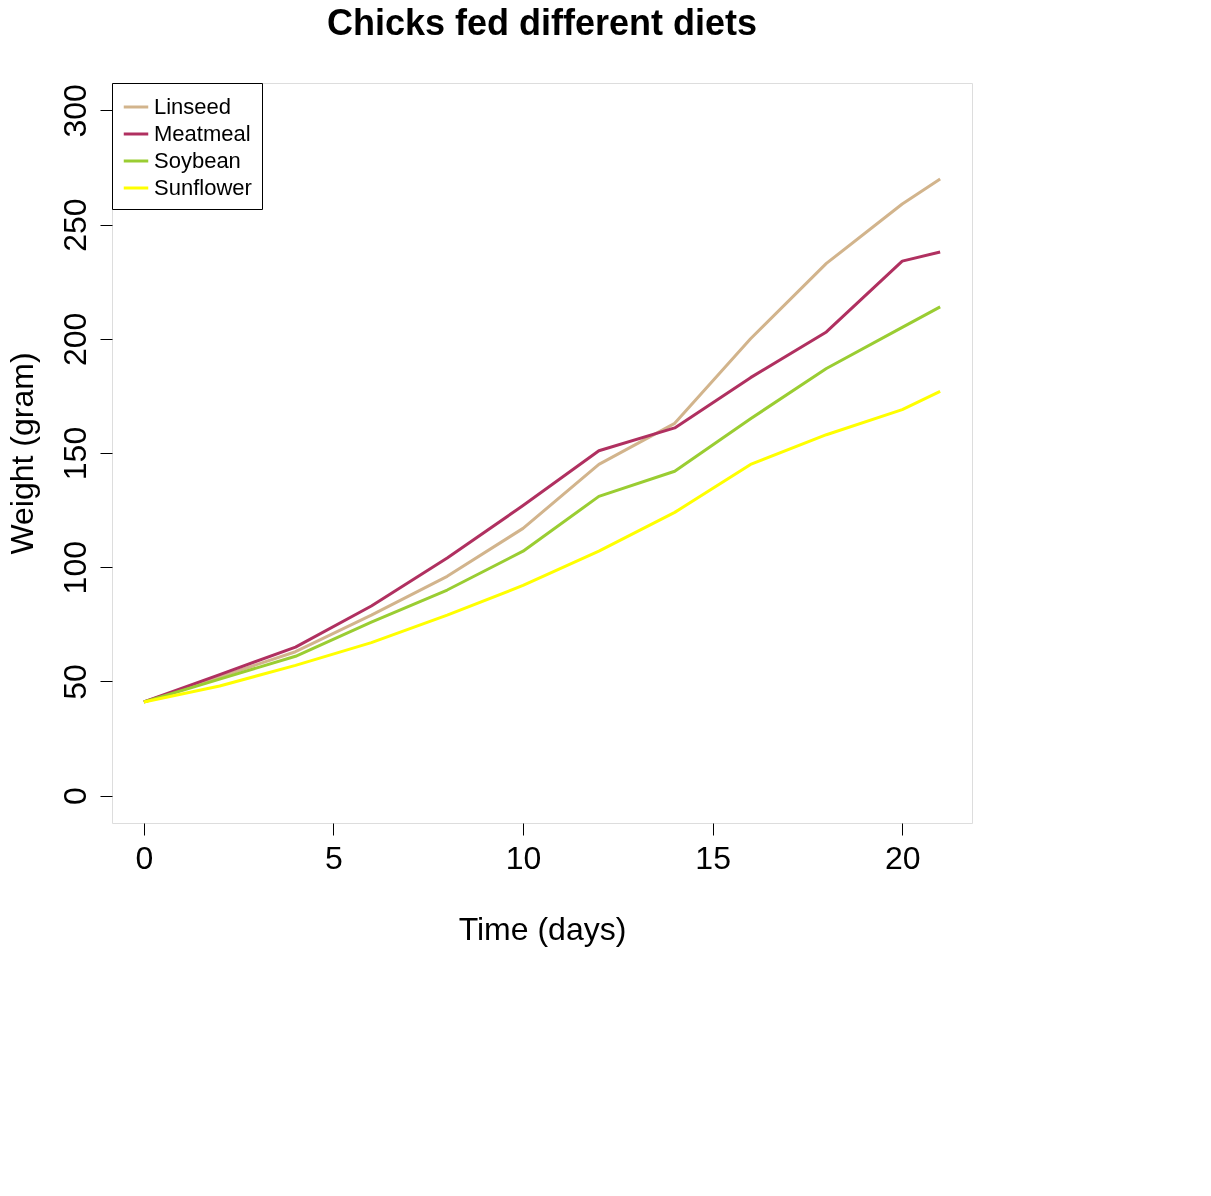 This screenshot has height=1196, width=1211. What do you see at coordinates (74, 568) in the screenshot?
I see `y-tick-label: 100` at bounding box center [74, 568].